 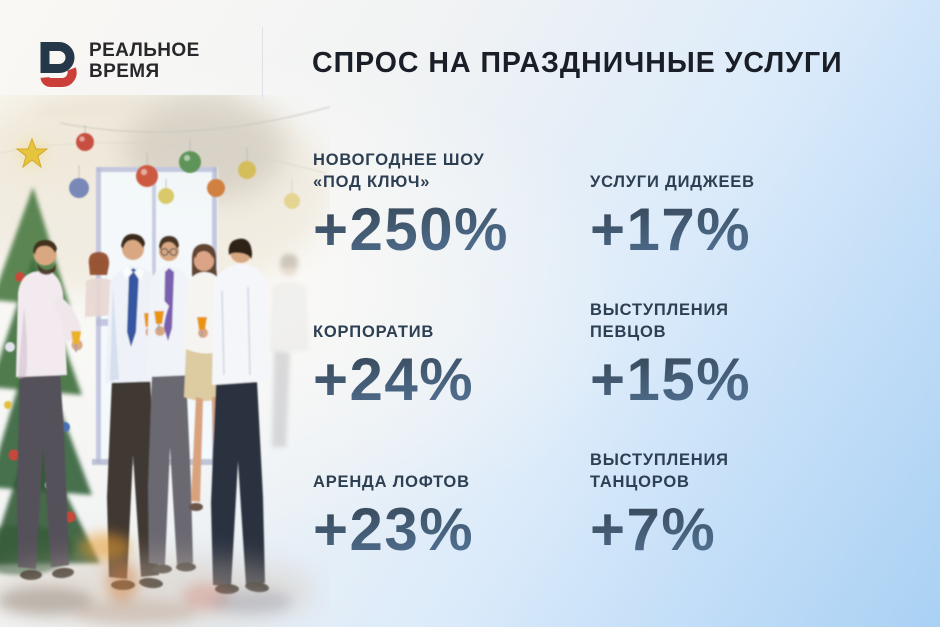 I want to click on stat-card-vystupleniya-tantsorov: ВЫСТУПЛЕНИЯ ТАНЦОРОВ +7%, so click(x=745, y=485).